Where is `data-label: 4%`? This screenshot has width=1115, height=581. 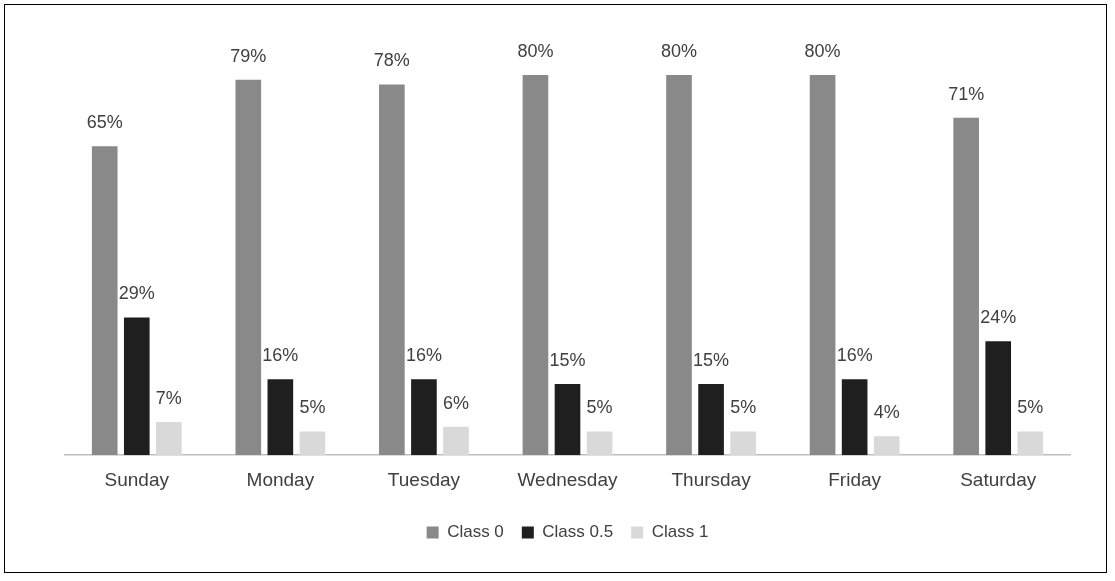 data-label: 4% is located at coordinates (886, 412).